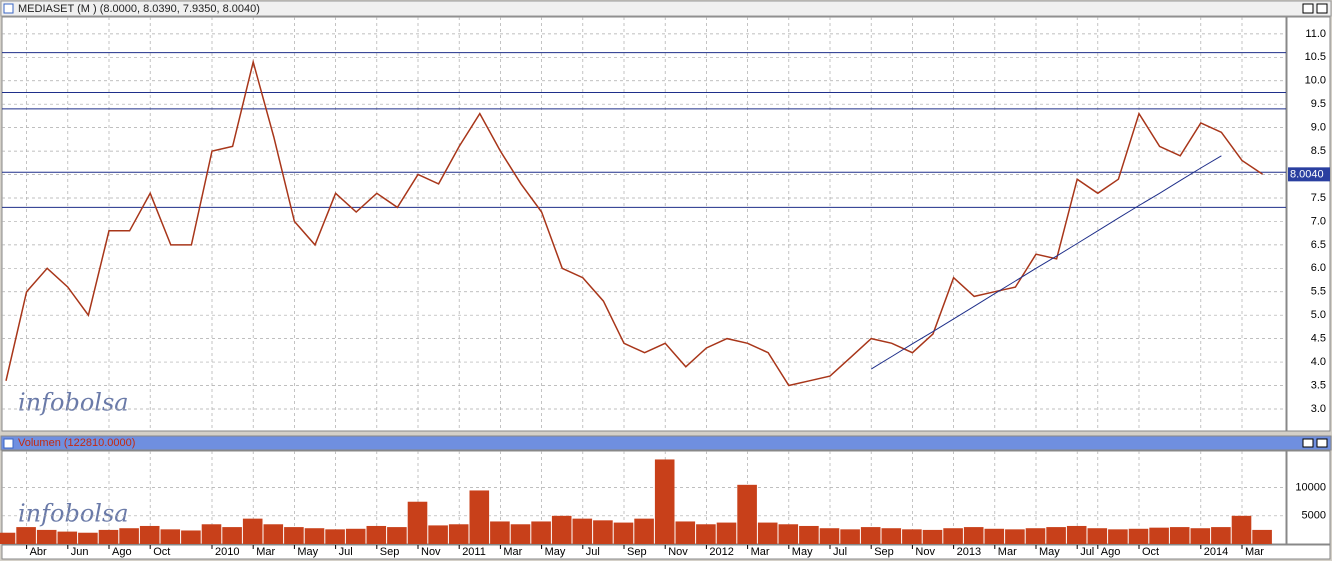  Describe the element at coordinates (1318, 409) in the screenshot. I see `y-tick-label: 3.0` at that location.